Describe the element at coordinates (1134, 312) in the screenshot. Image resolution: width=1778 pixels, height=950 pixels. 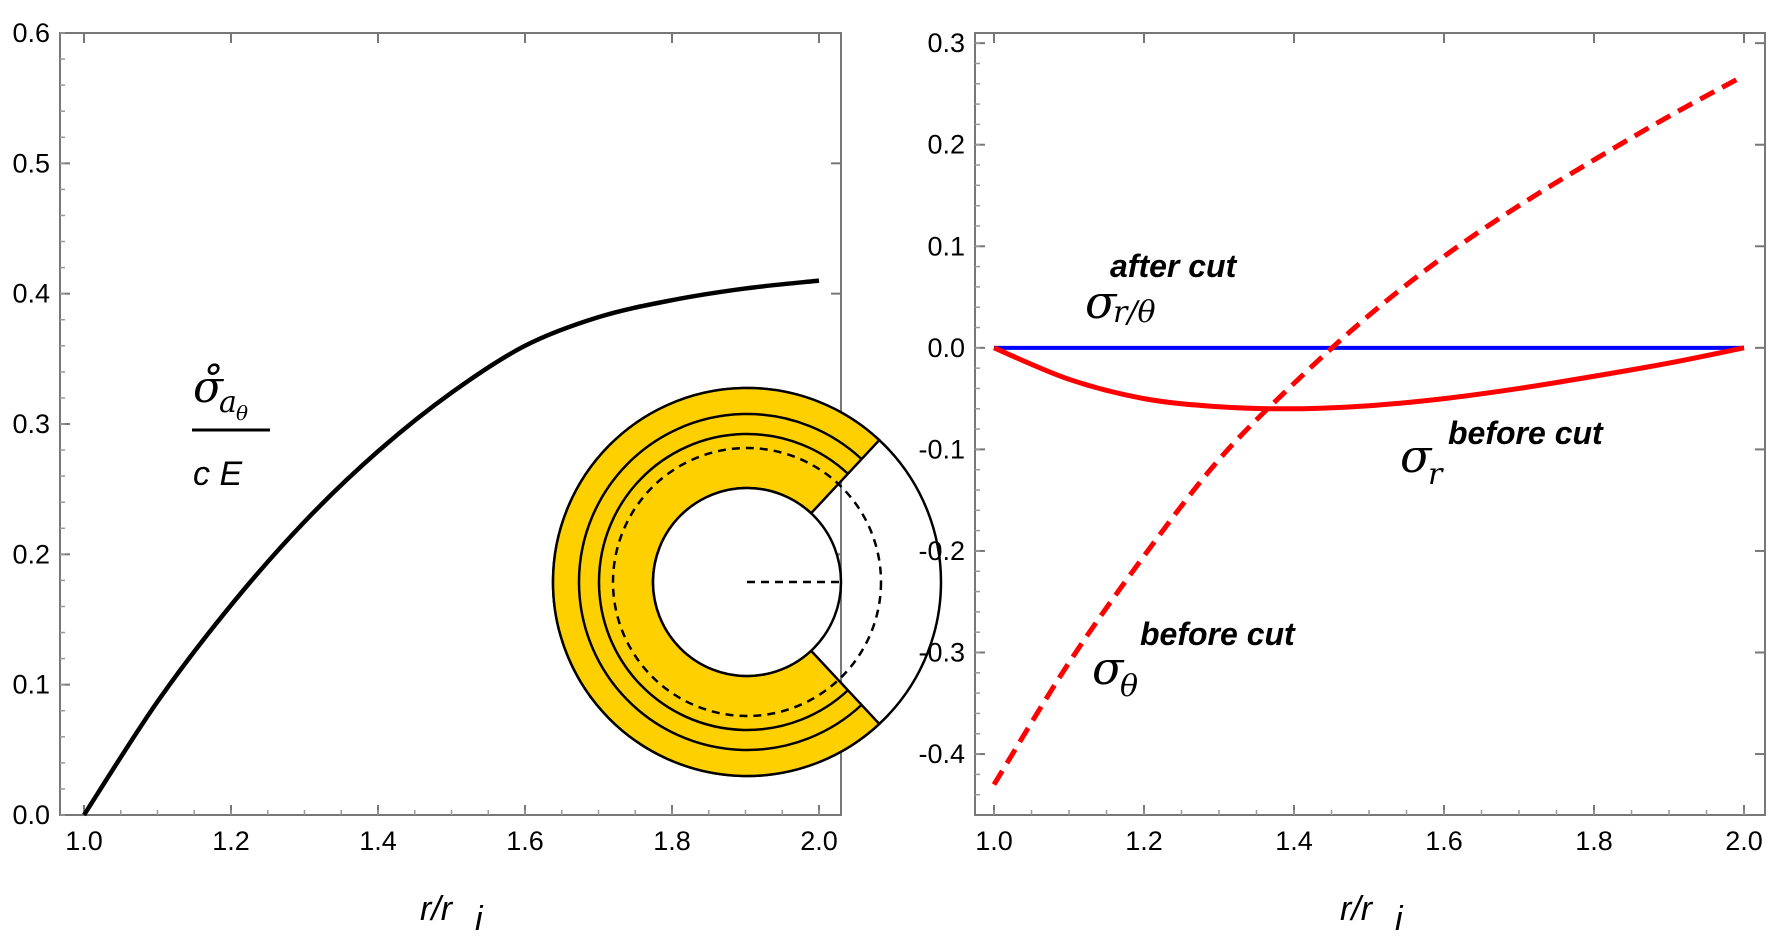
I see `annotation-subscript: r/θ` at that location.